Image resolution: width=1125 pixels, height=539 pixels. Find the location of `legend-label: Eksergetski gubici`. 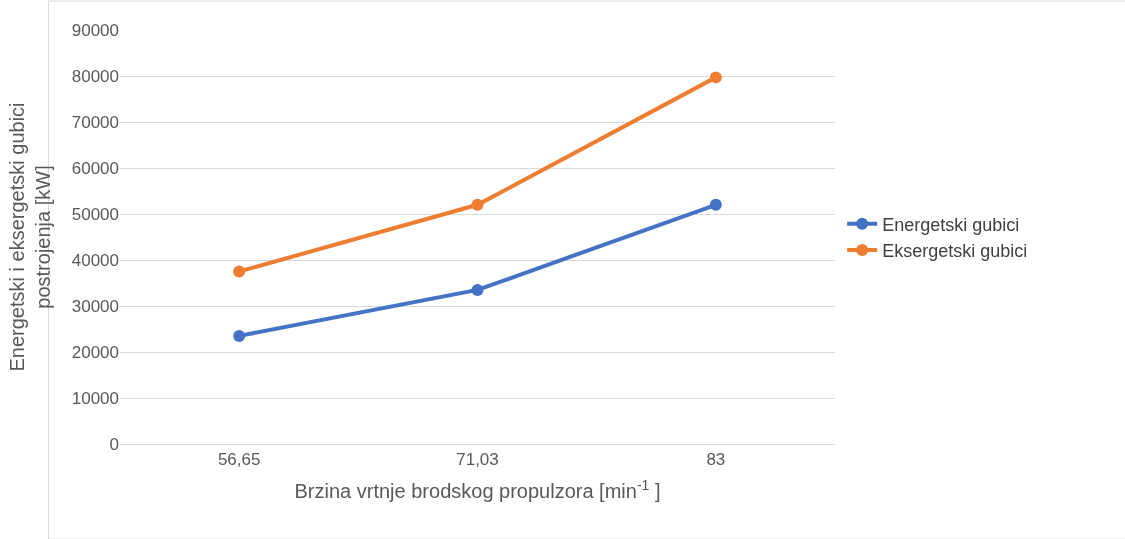

legend-label: Eksergetski gubici is located at coordinates (955, 251).